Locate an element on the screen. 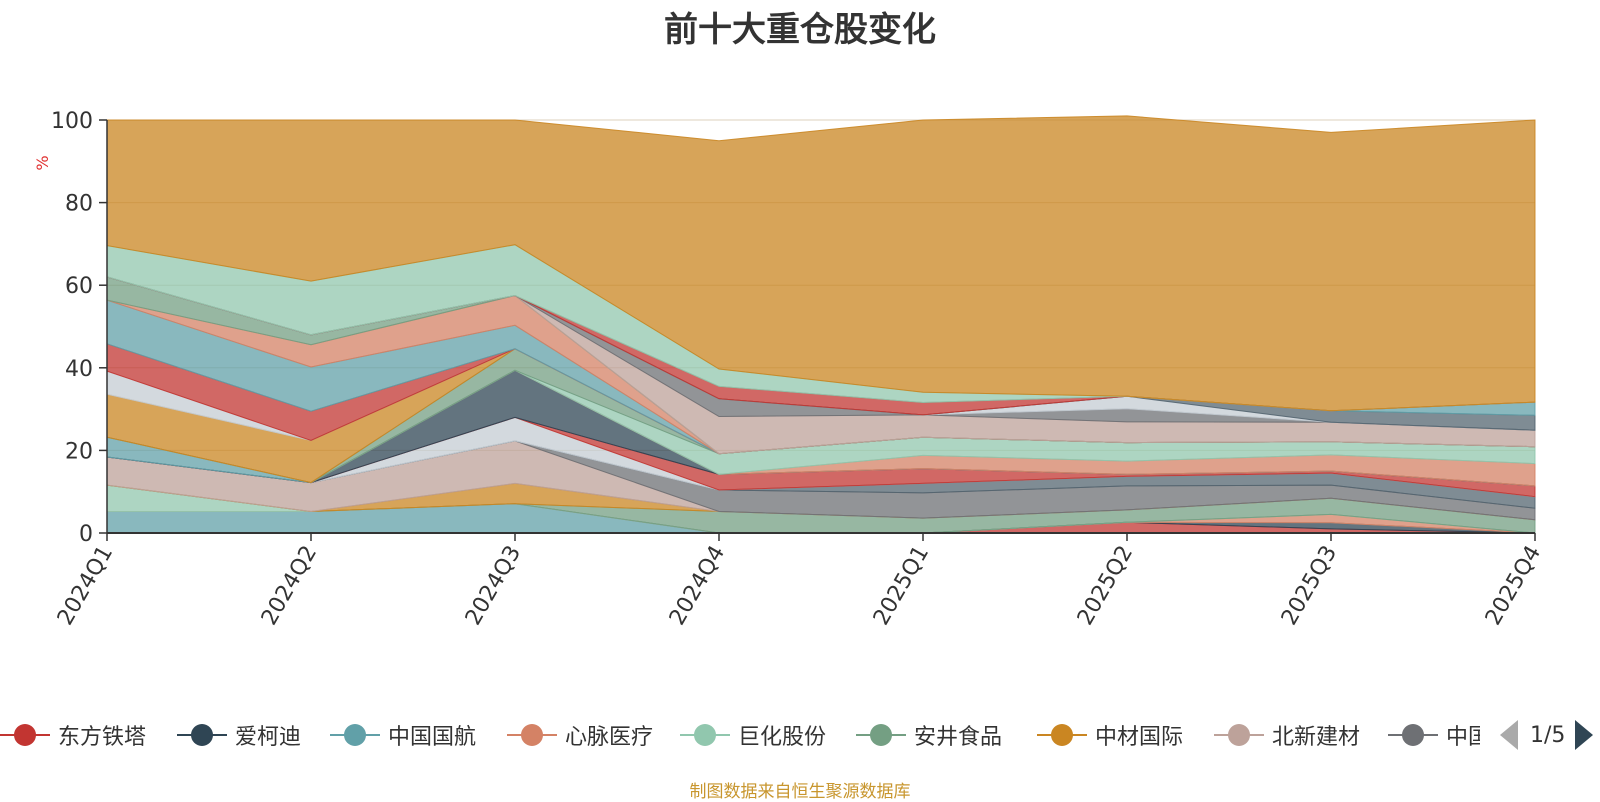  legend-item-2: 中国国航 is located at coordinates (403, 735).